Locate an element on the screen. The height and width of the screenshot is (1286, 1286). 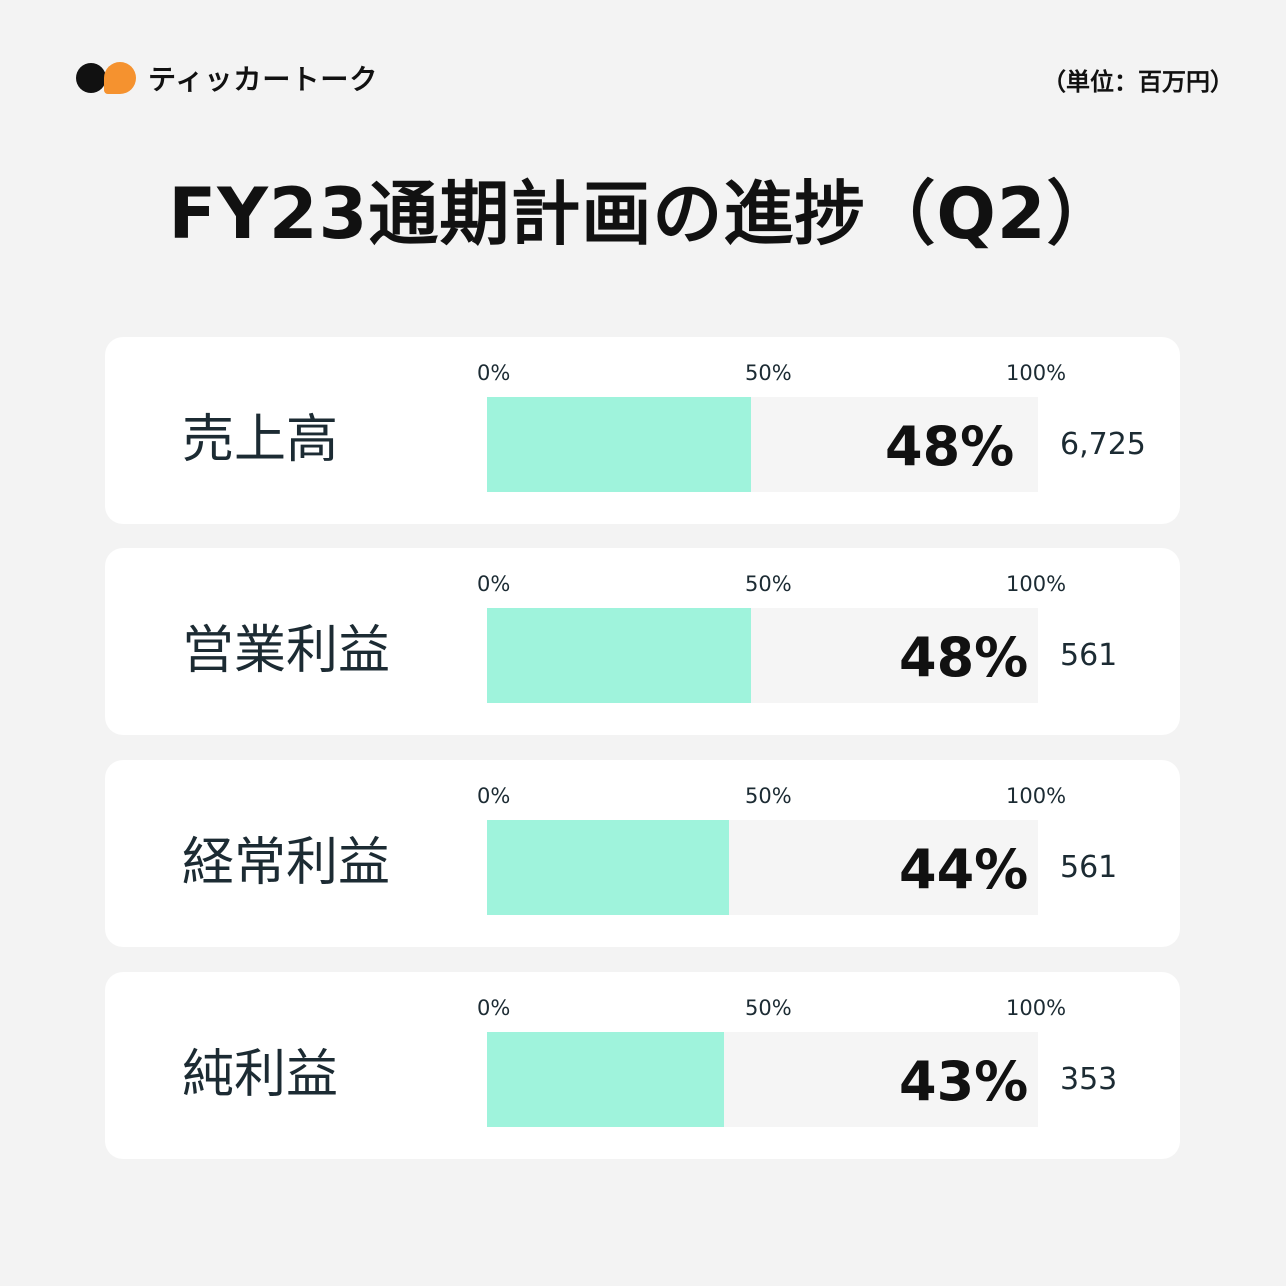
logo-dot-orange is located at coordinates (120, 78).